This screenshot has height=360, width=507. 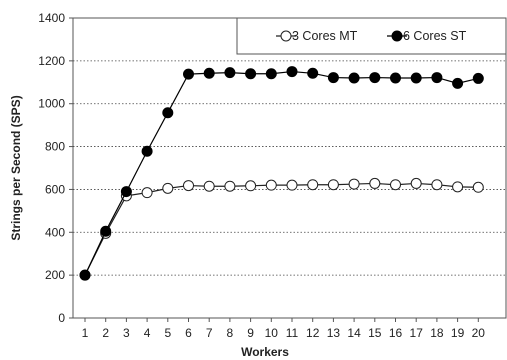 I want to click on x-tick-label-2: 2, so click(x=105, y=333).